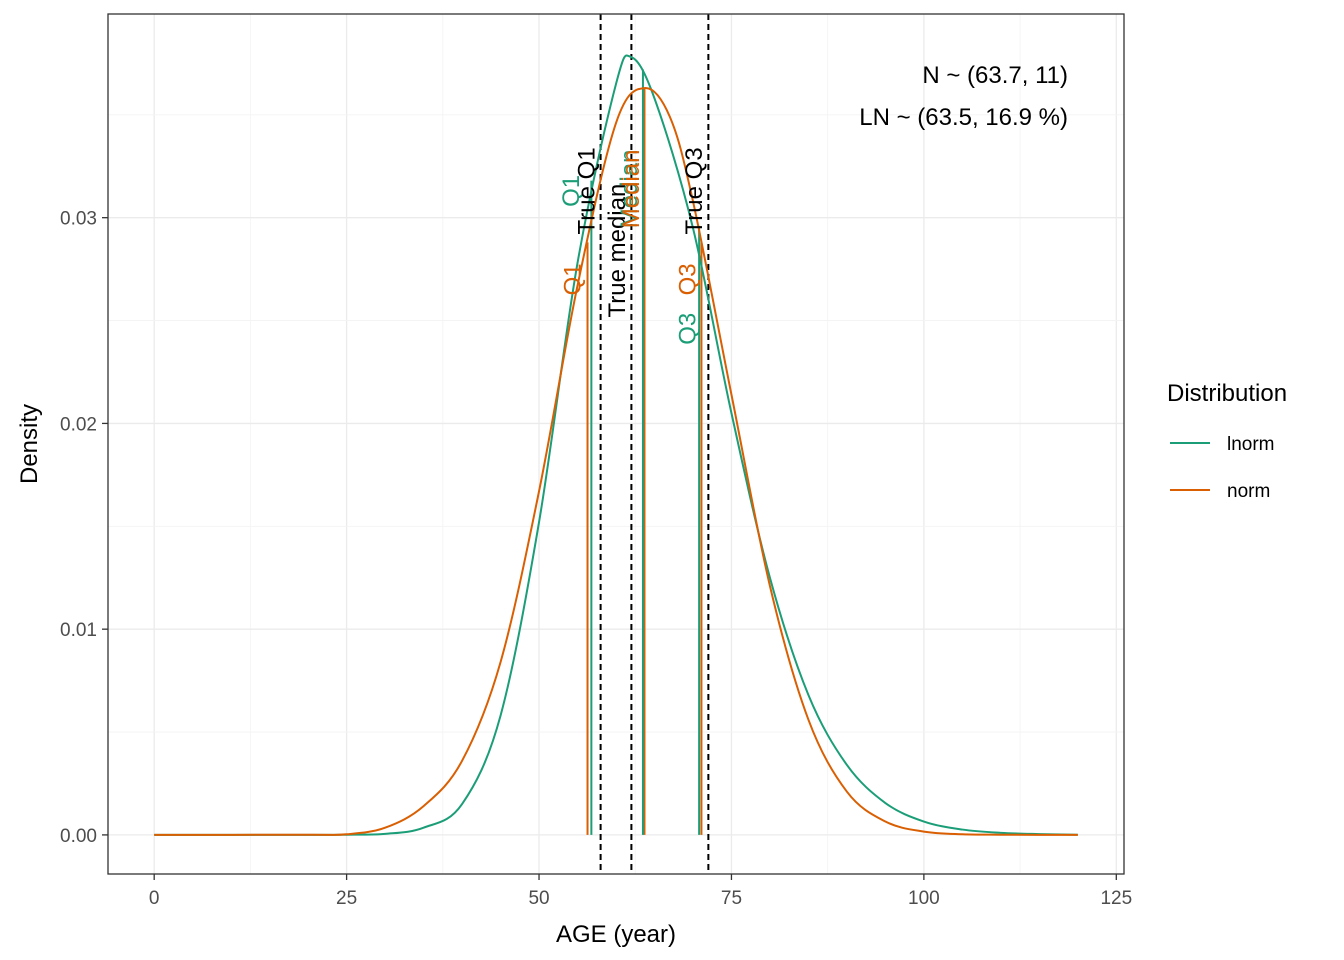 The height and width of the screenshot is (960, 1344). Describe the element at coordinates (963, 117) in the screenshot. I see `stats-lognormal: LN ~ (63.5, 16.9 %)` at that location.